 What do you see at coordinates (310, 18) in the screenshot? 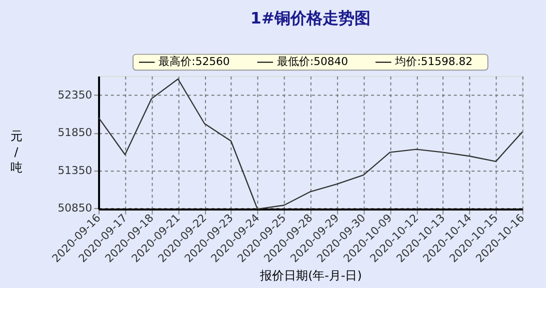
I see `chart-title: 1#铜价格走势图` at bounding box center [310, 18].